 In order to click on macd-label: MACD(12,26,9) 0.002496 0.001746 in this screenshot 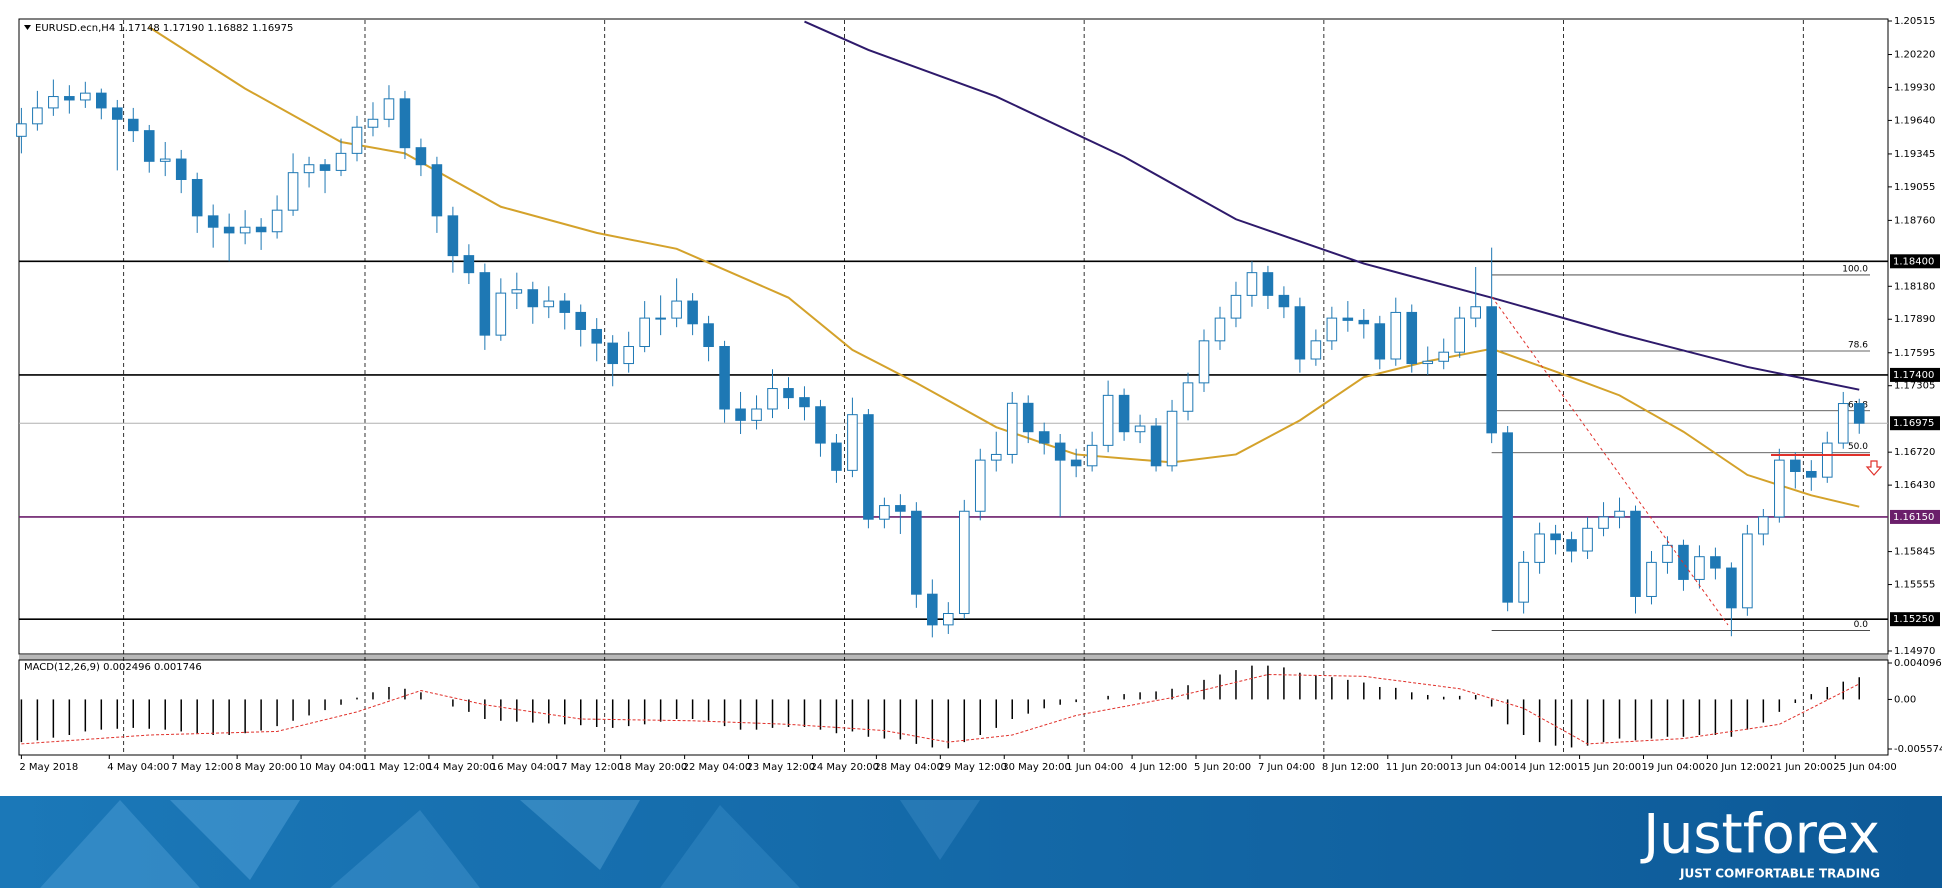, I will do `click(113, 667)`.